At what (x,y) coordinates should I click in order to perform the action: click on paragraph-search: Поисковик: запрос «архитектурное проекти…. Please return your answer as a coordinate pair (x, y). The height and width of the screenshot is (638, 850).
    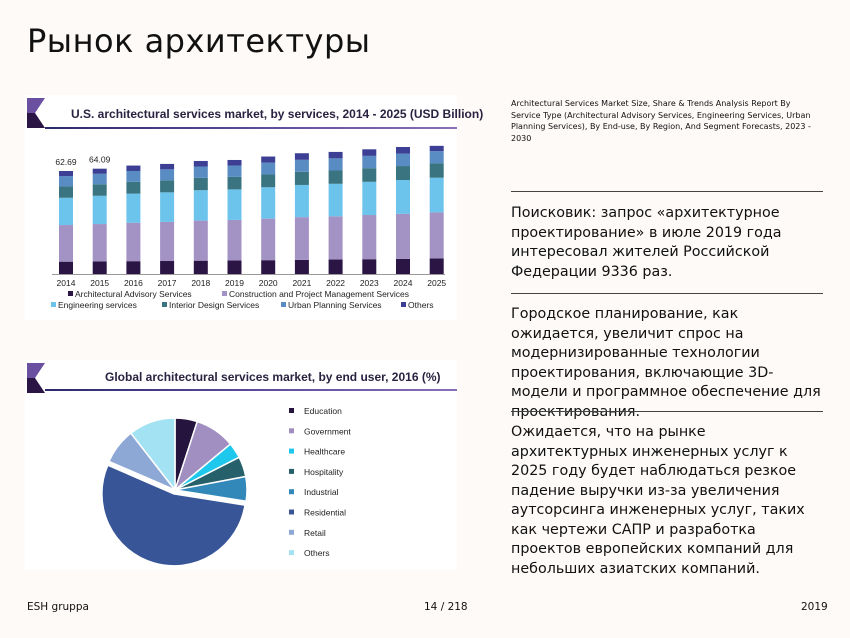
    Looking at the image, I should click on (646, 242).